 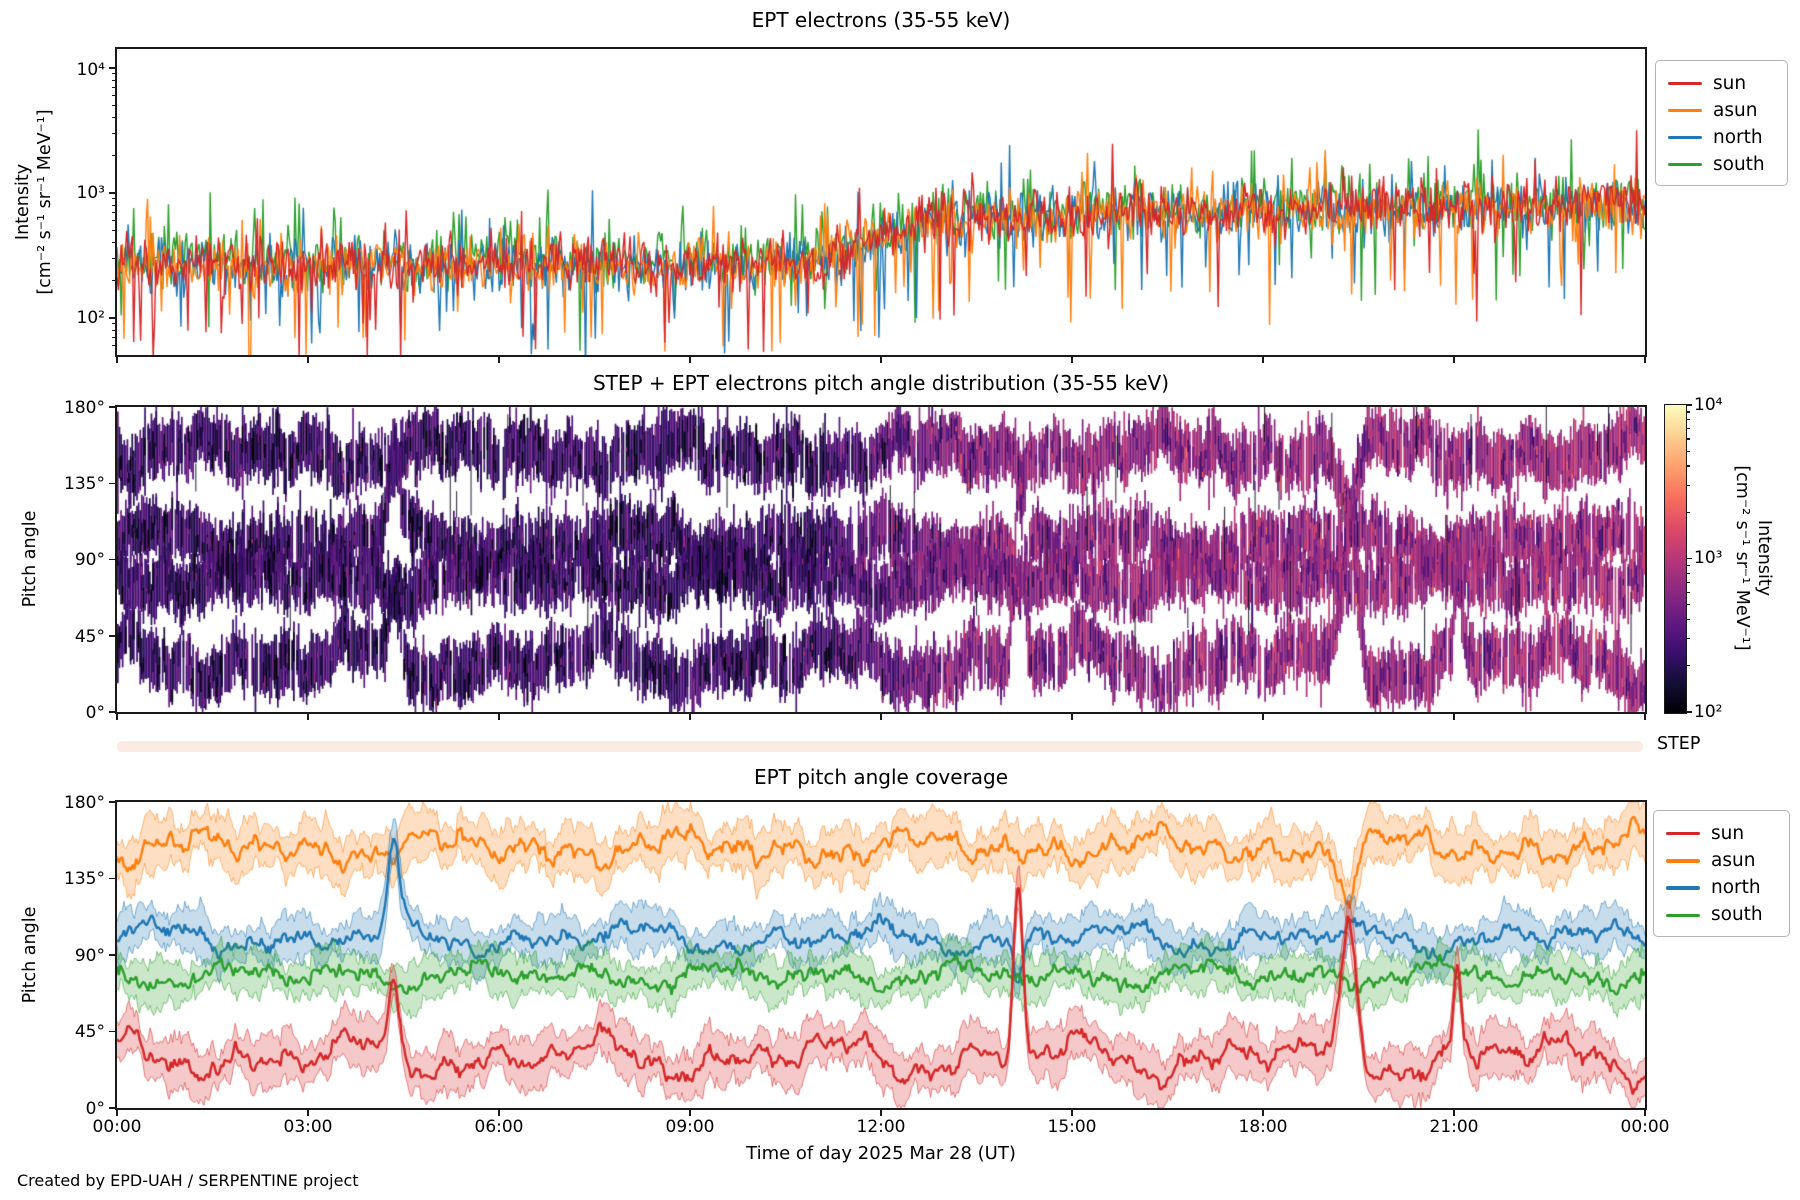 What do you see at coordinates (1721, 123) in the screenshot?
I see `panel1-legend: sun asun north south` at bounding box center [1721, 123].